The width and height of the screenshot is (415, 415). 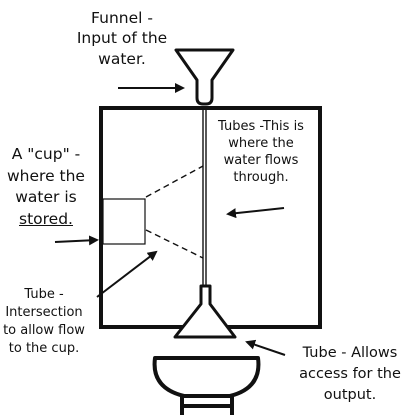 I want to click on output-bowl, so click(x=206, y=377).